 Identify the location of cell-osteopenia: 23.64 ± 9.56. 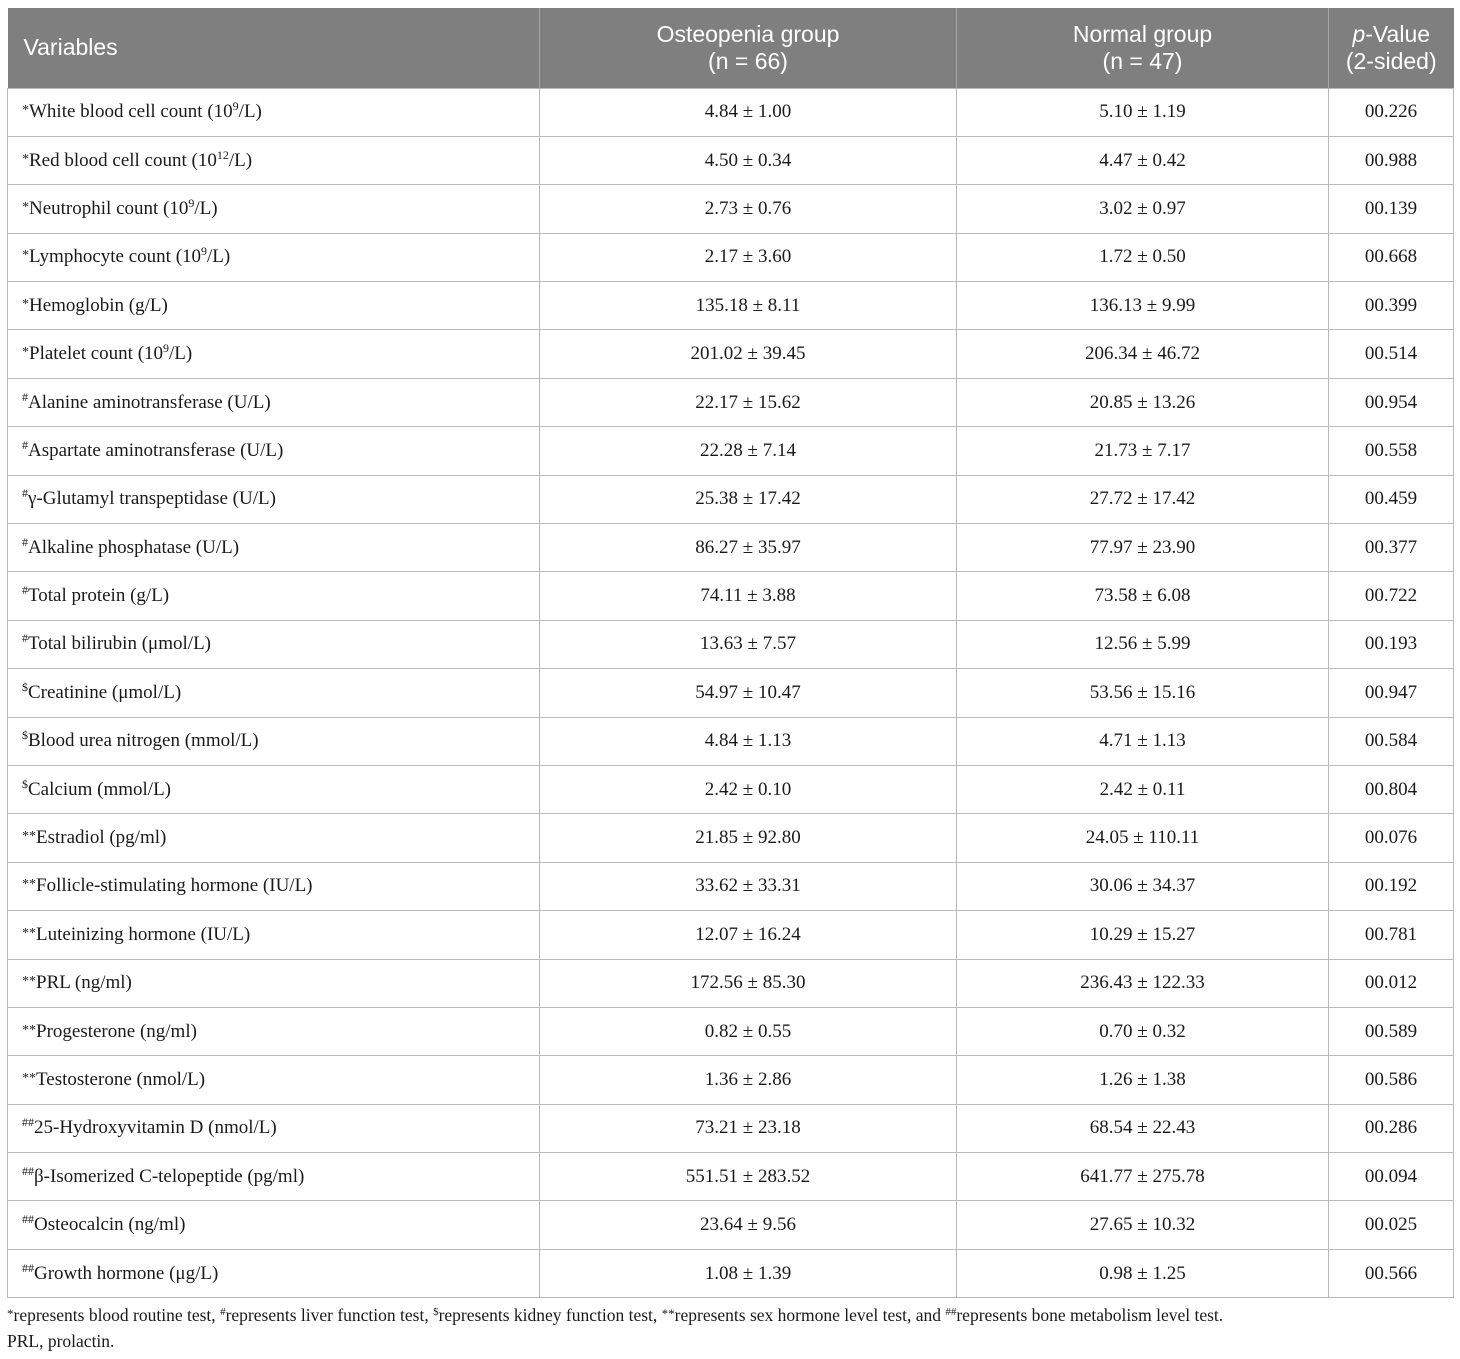
(748, 1225).